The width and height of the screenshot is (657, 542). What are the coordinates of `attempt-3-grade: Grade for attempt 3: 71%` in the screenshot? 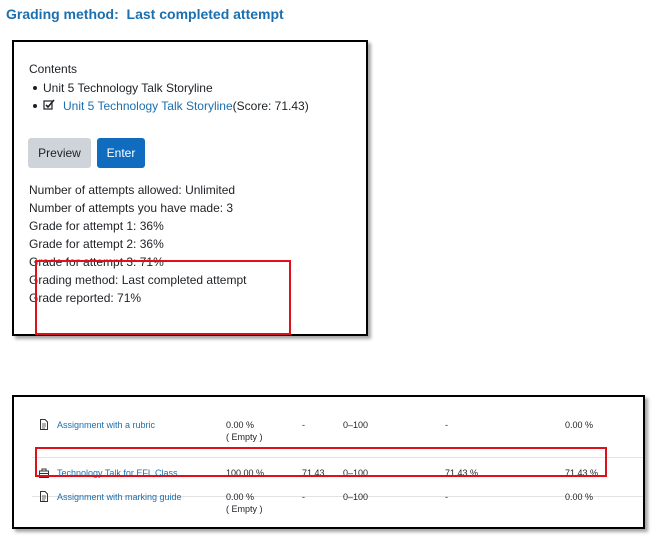 It's located at (96, 262).